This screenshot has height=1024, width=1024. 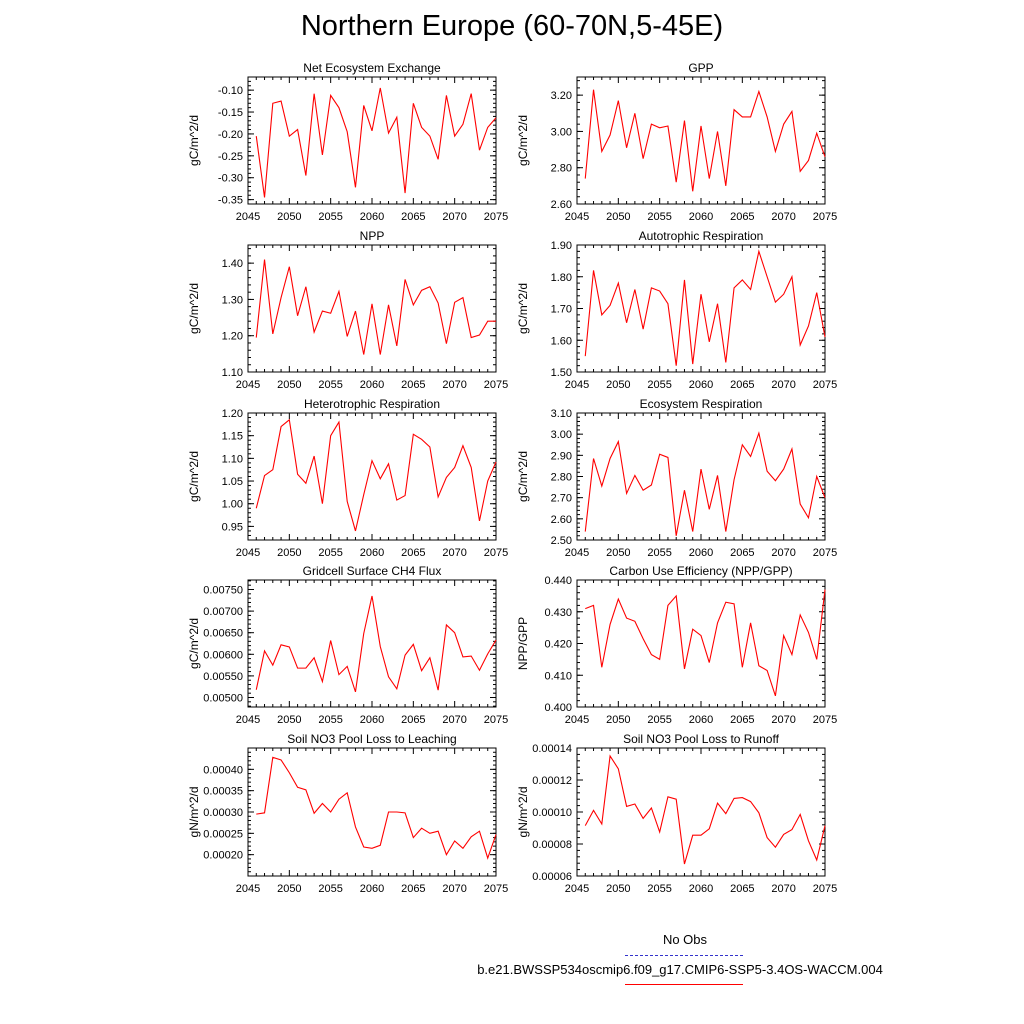 What do you see at coordinates (561, 499) in the screenshot?
I see `y-tick-label: 2.70` at bounding box center [561, 499].